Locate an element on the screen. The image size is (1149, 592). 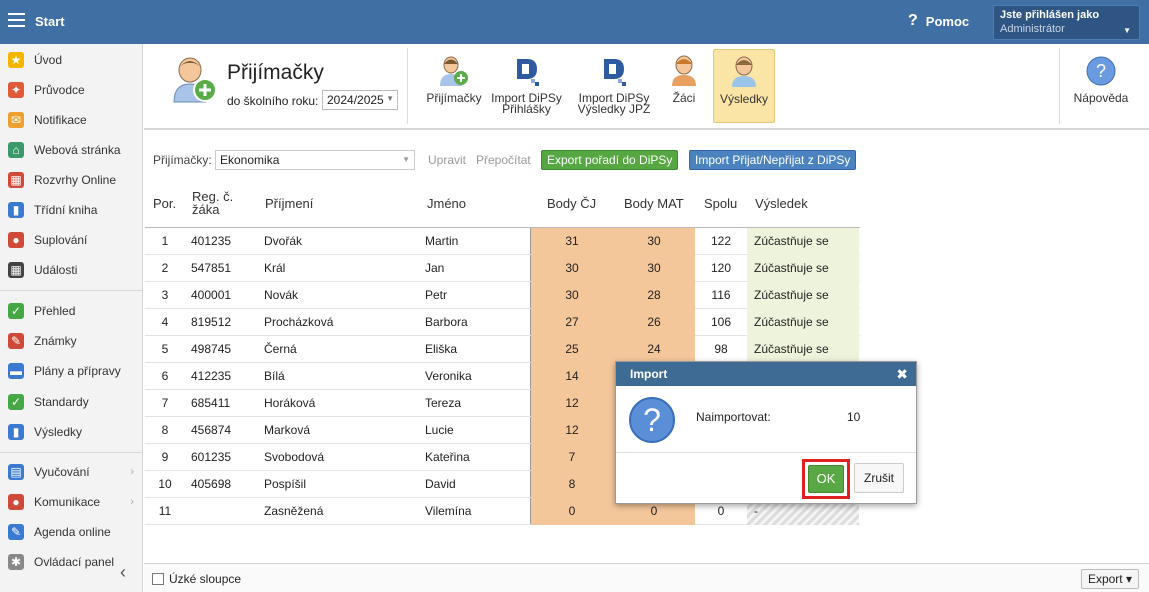
sidebar-item-7: ● Suplování is located at coordinates (71, 240).